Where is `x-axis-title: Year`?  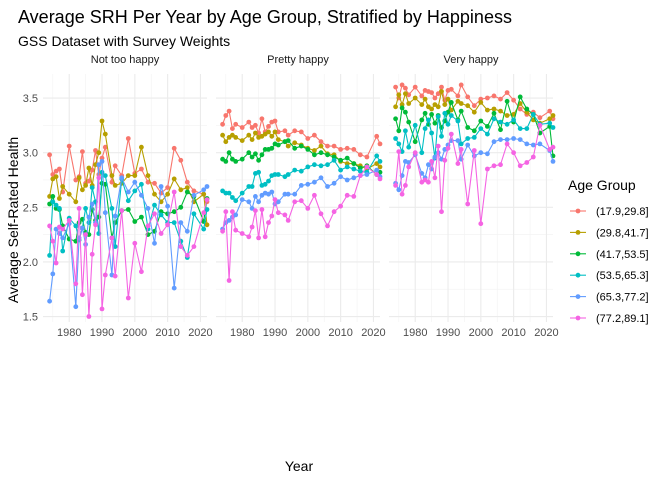
x-axis-title: Year is located at coordinates (299, 466).